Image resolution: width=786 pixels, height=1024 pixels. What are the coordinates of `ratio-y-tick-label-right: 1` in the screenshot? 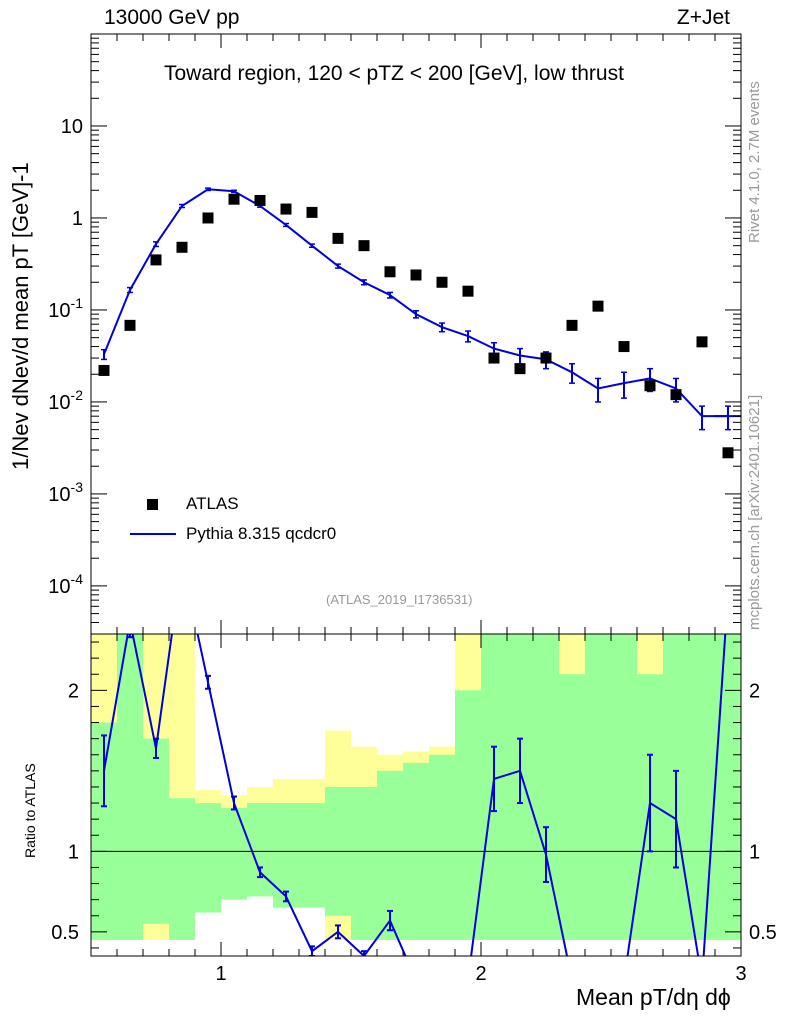 It's located at (754, 852).